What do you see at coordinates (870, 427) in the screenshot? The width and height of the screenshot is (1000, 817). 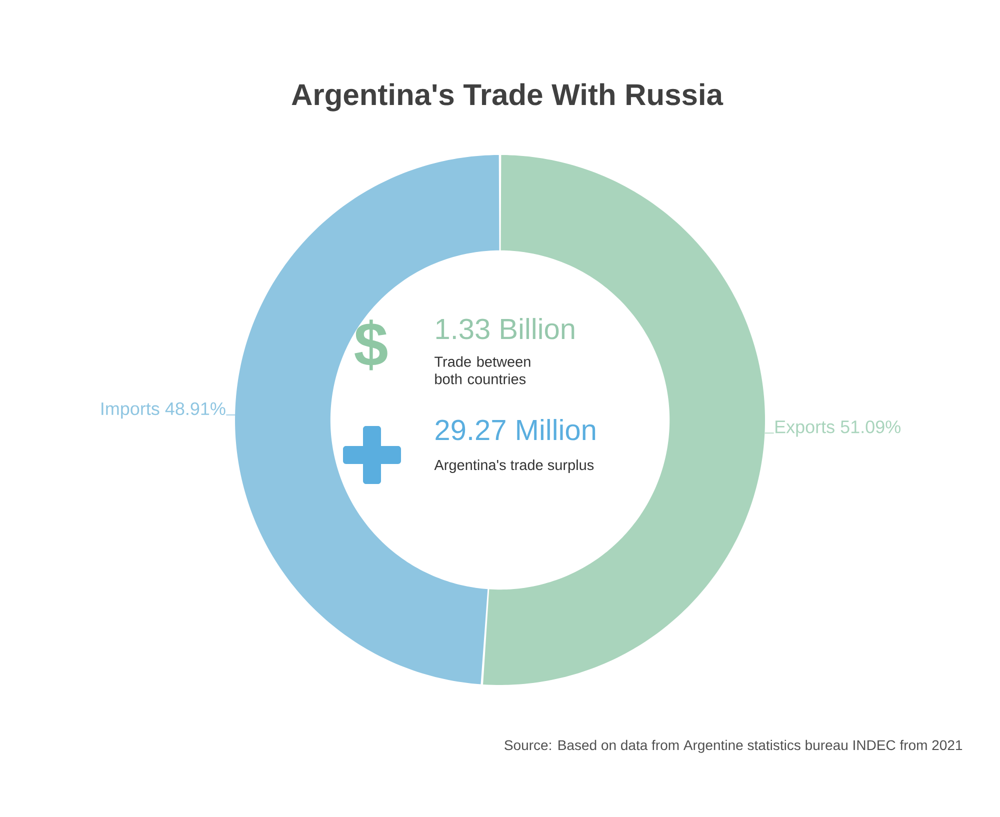 I see `data-label: 51.09%` at bounding box center [870, 427].